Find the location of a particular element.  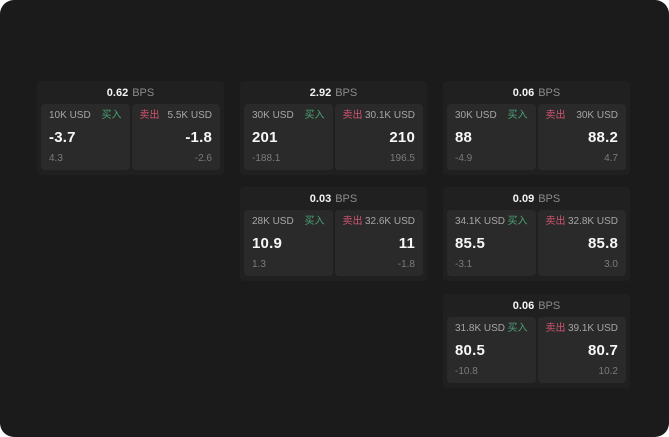

bps-value: 0.03 is located at coordinates (320, 198).